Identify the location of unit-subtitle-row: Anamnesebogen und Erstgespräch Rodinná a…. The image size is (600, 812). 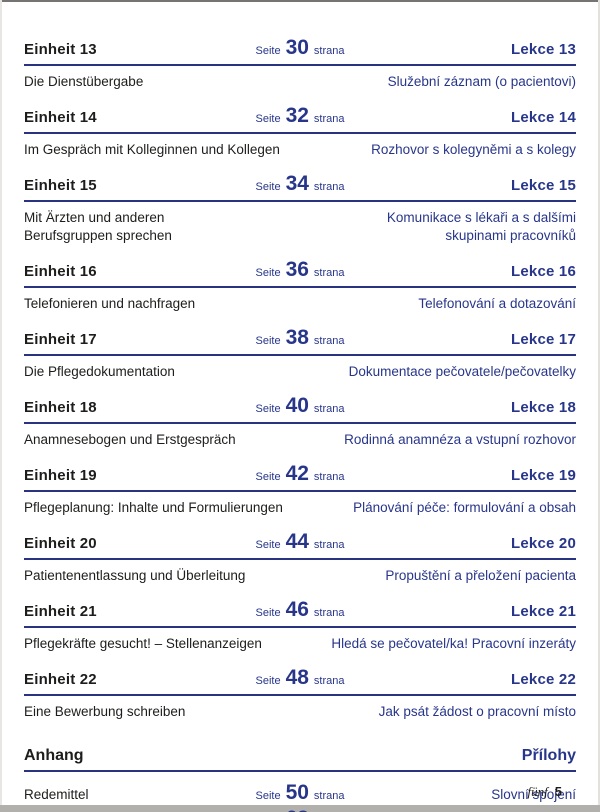
(300, 440).